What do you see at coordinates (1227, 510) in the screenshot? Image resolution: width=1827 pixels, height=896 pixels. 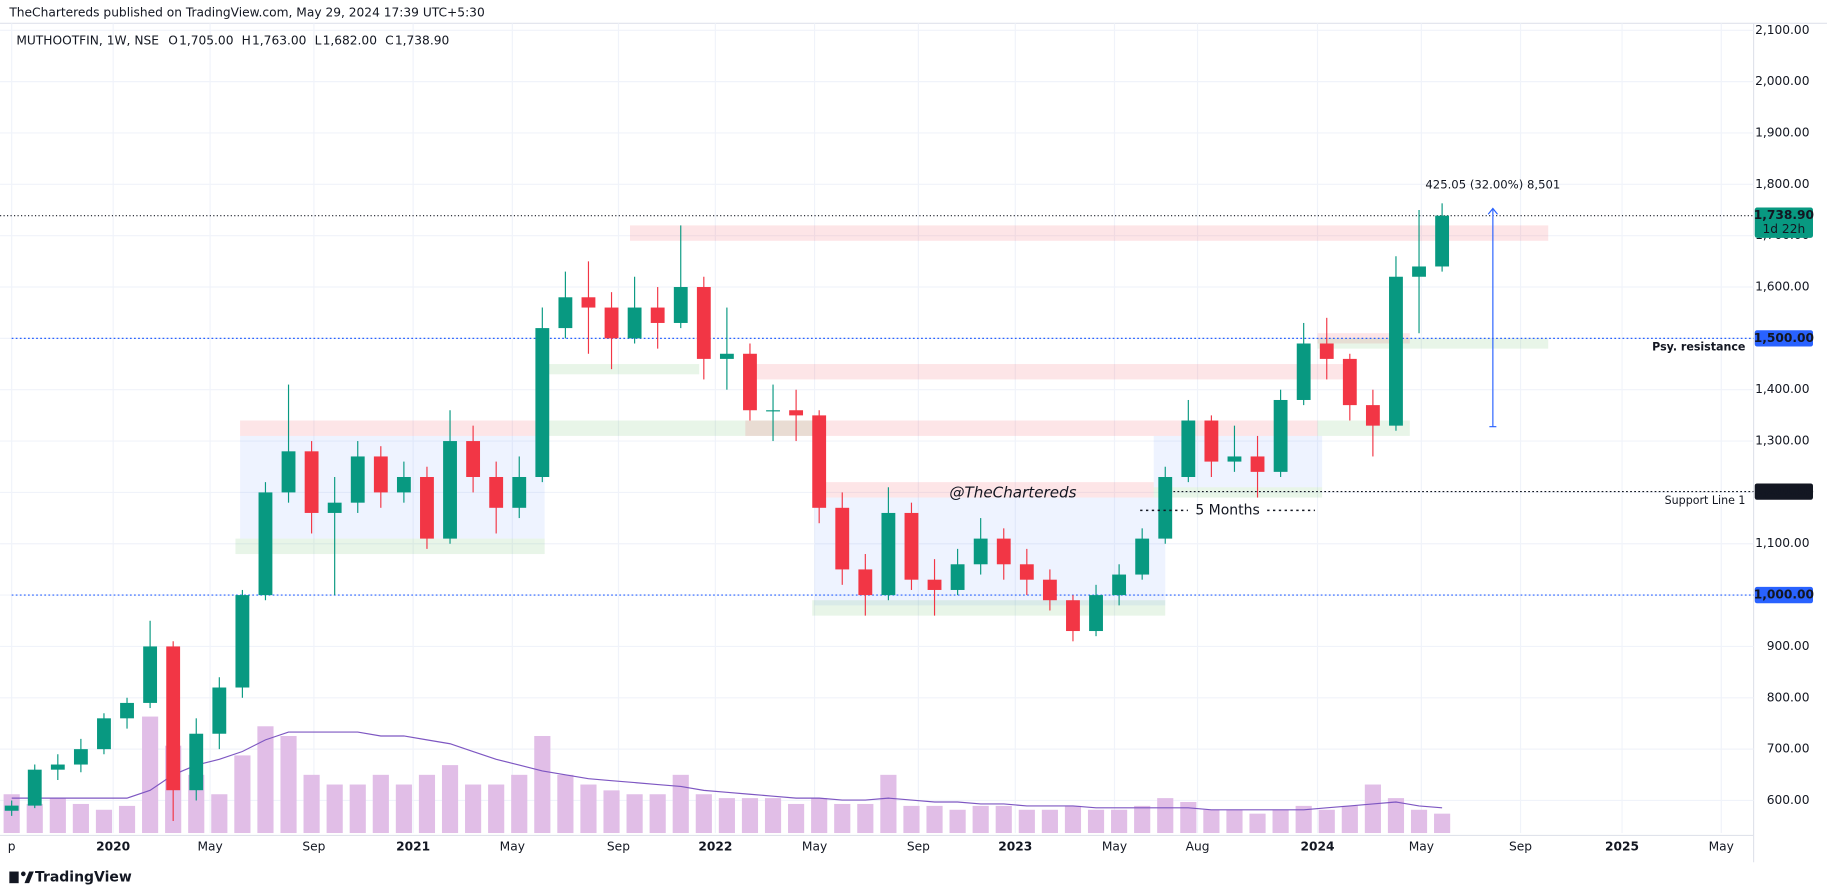 I see `annotation: 5 Months` at bounding box center [1227, 510].